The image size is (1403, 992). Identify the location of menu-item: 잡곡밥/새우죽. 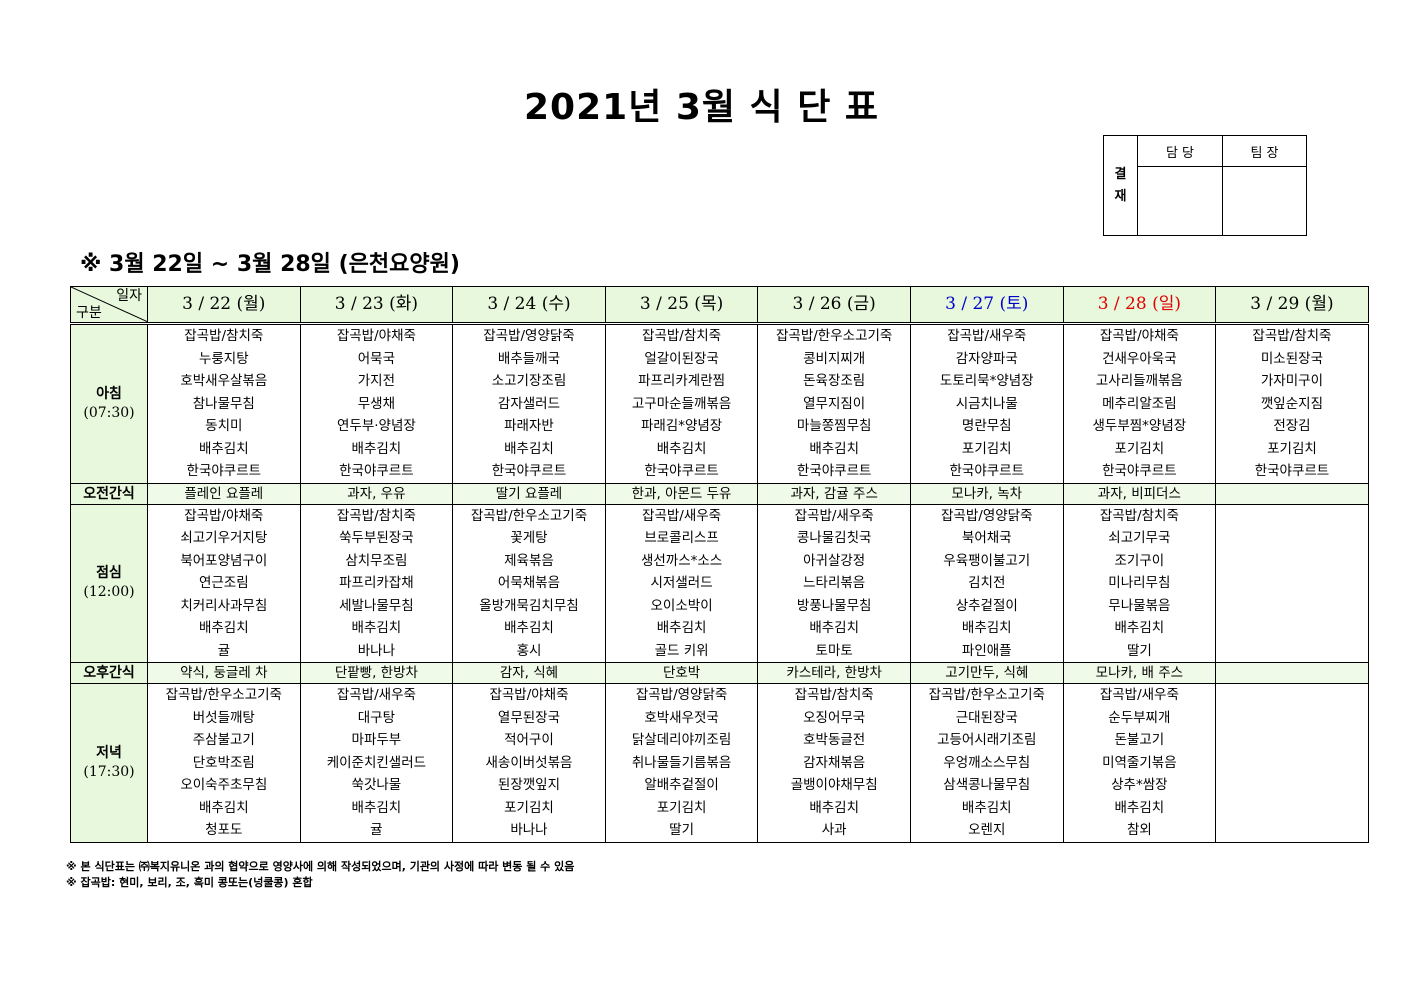
(376, 695).